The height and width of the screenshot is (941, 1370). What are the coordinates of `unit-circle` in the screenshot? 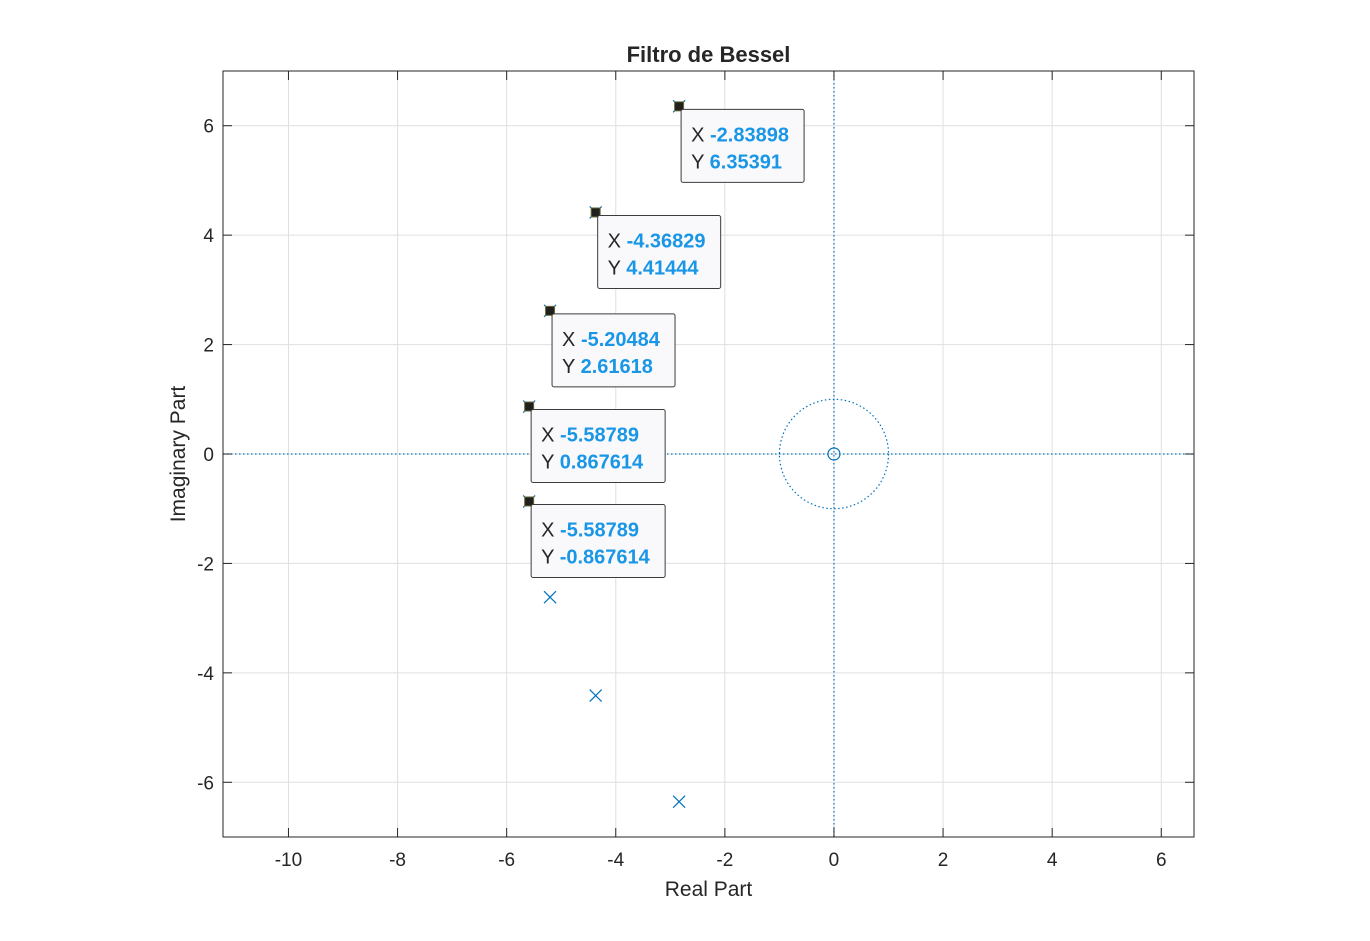 It's located at (834, 454).